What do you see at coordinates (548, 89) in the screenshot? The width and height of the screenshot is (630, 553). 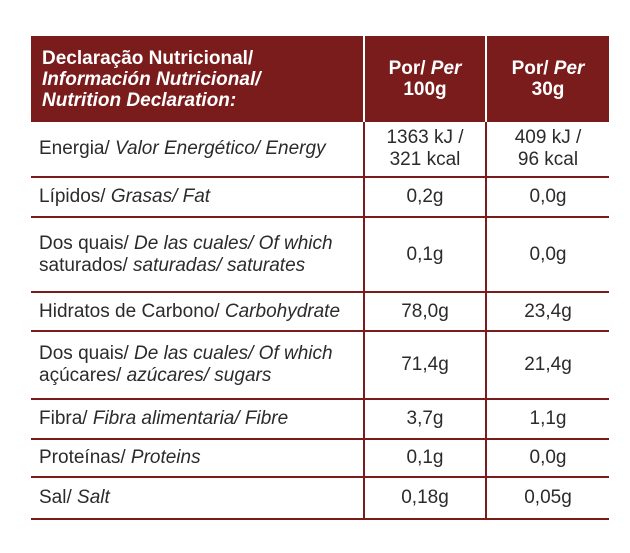 I see `header-amount: 30g` at bounding box center [548, 89].